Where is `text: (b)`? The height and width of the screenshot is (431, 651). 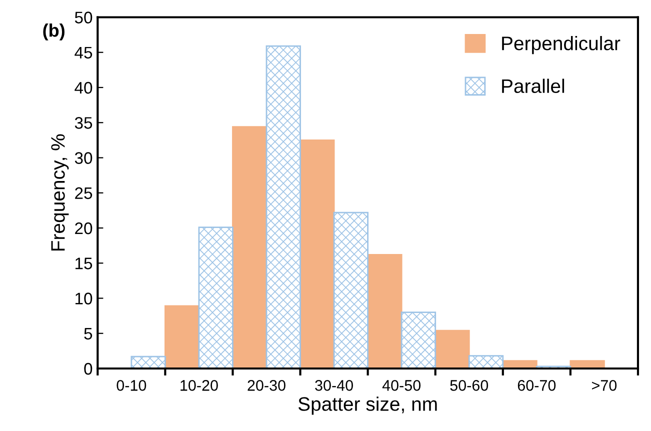 text: (b) is located at coordinates (53, 32).